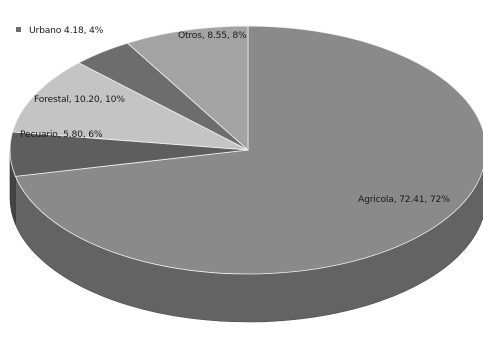 This screenshot has height=362, width=483. Describe the element at coordinates (404, 199) in the screenshot. I see `data-label-agricola: Agricola, 72.41, 72%` at that location.